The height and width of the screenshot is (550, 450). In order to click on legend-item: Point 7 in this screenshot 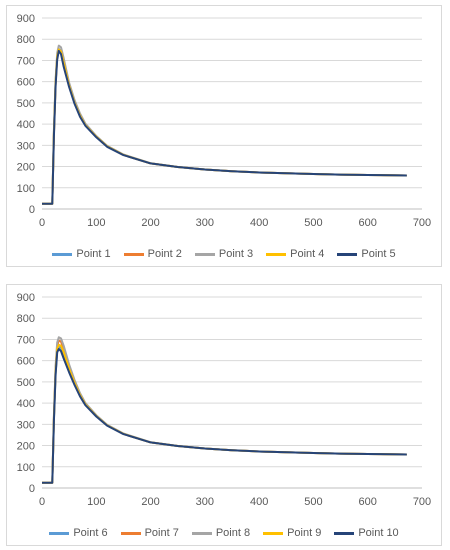, I will do `click(149, 533)`.